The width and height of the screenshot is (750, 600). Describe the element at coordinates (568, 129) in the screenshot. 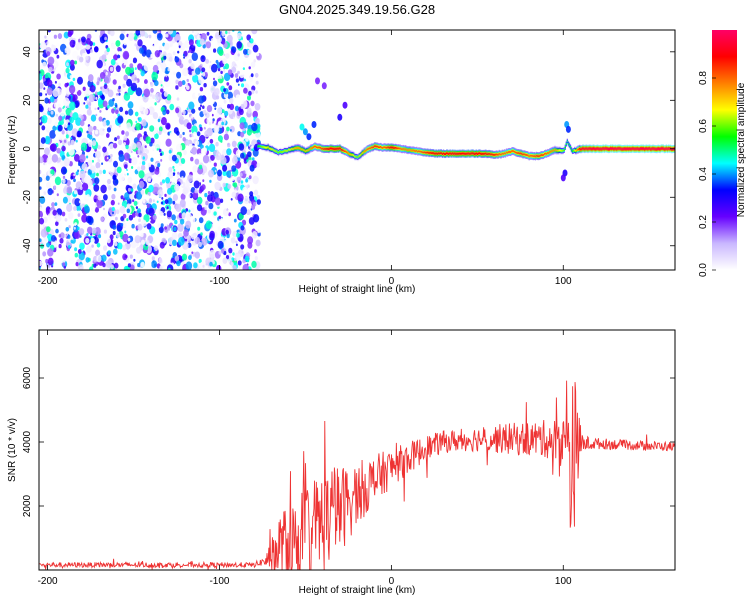

I see `scattered-feature` at that location.